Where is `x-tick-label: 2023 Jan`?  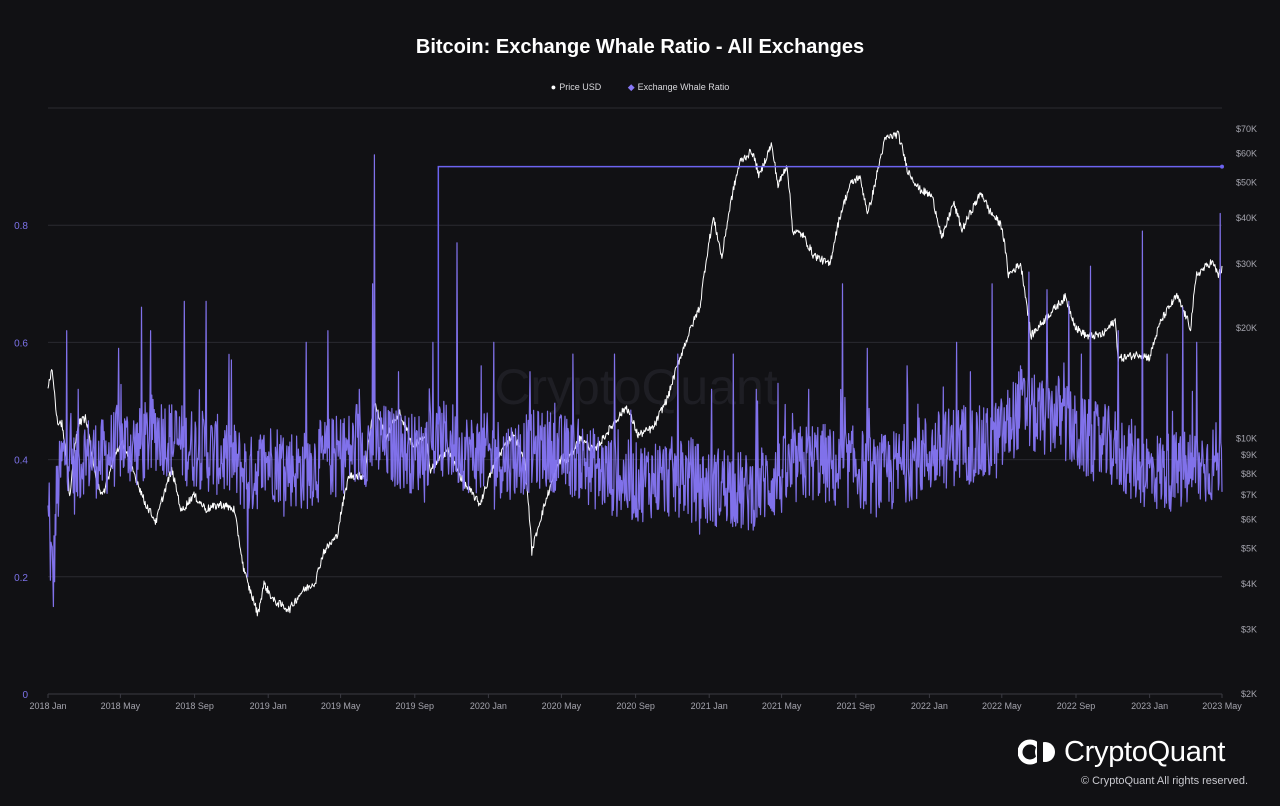 x-tick-label: 2023 Jan is located at coordinates (1149, 706).